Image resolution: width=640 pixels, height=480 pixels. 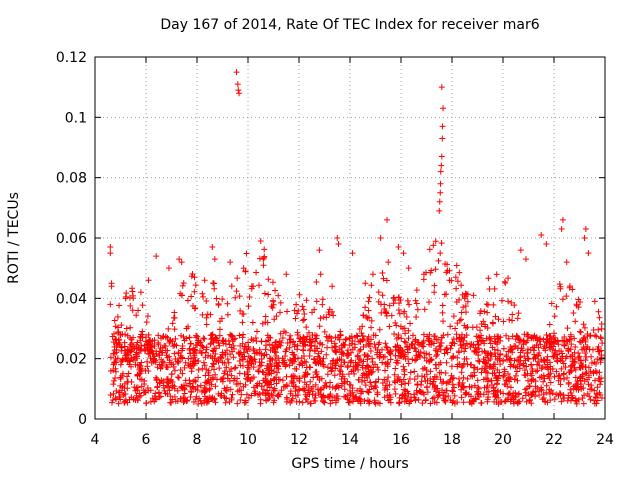 I want to click on y-tick-label: 0.1, so click(x=76, y=118).